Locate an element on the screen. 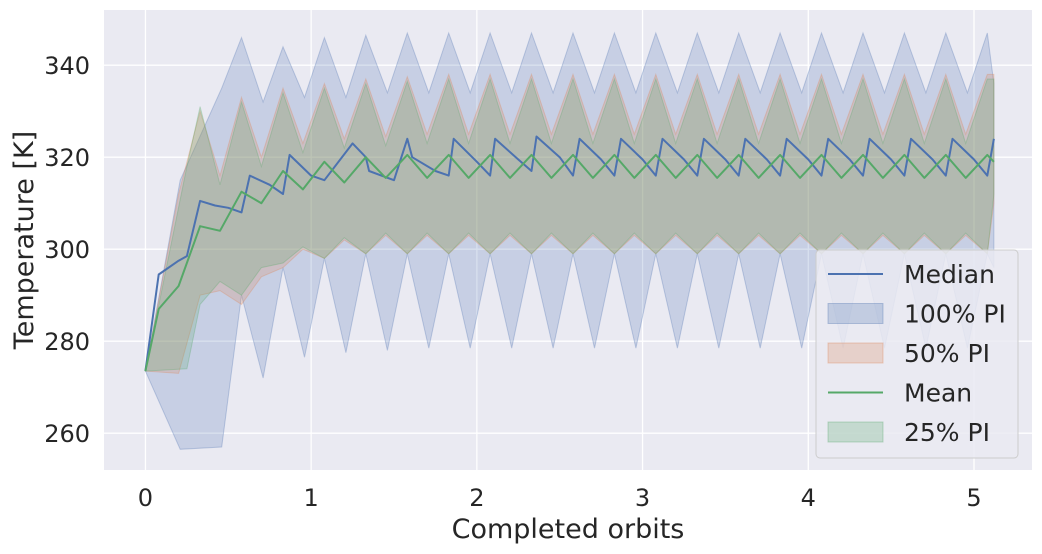  x-tick-label: 5 is located at coordinates (973, 498).